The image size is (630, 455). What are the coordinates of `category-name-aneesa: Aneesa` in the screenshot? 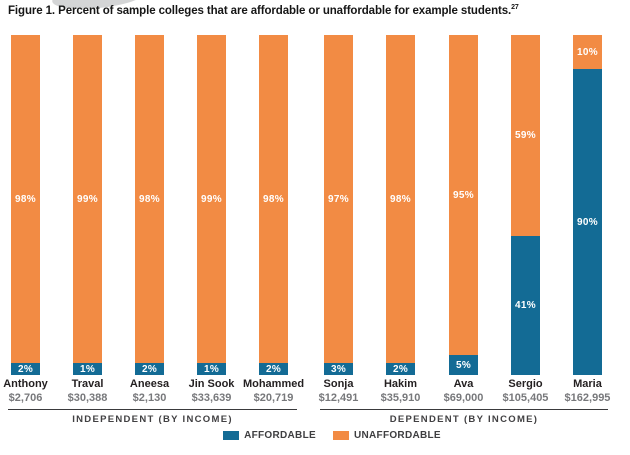 It's located at (149, 384).